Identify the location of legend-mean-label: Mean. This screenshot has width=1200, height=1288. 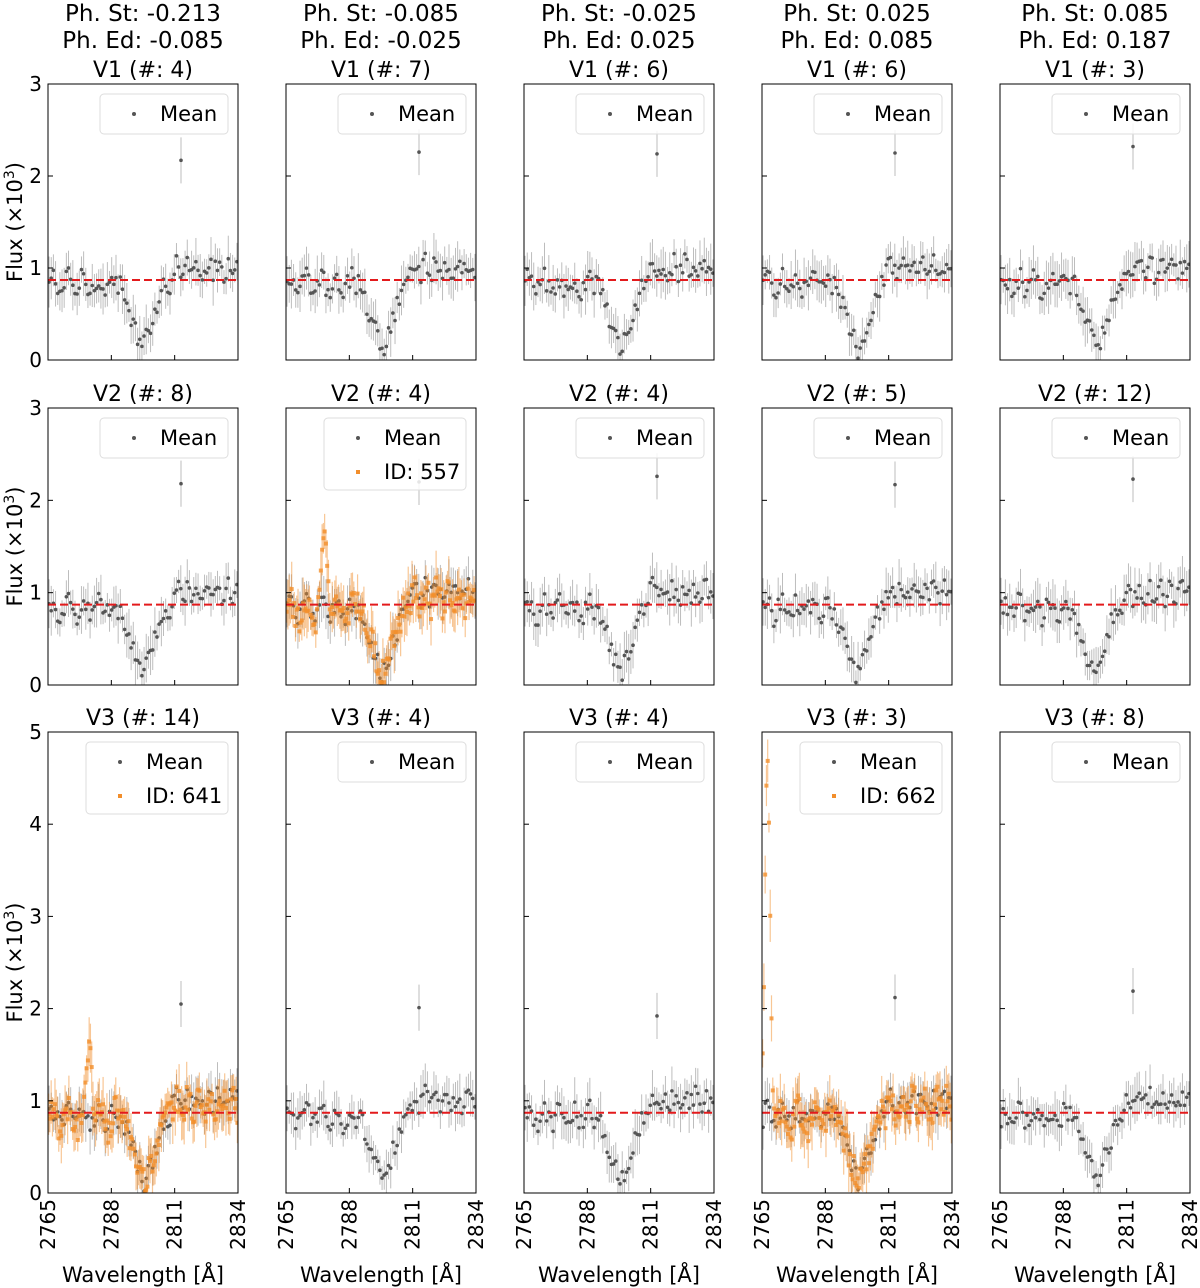
(664, 762).